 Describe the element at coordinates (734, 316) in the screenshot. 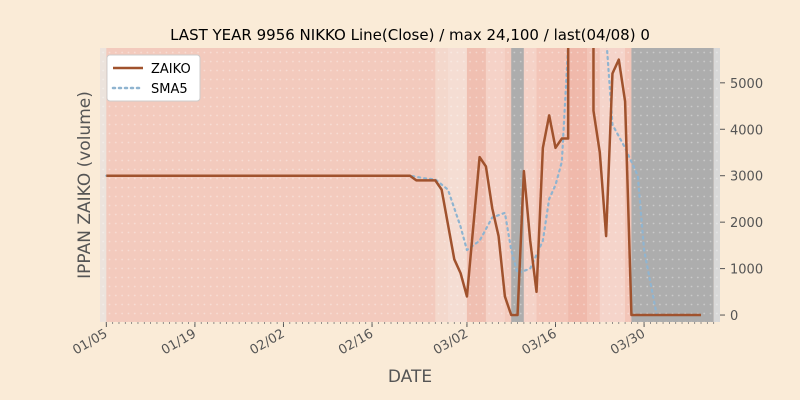

I see `y-tick-label: 0` at that location.